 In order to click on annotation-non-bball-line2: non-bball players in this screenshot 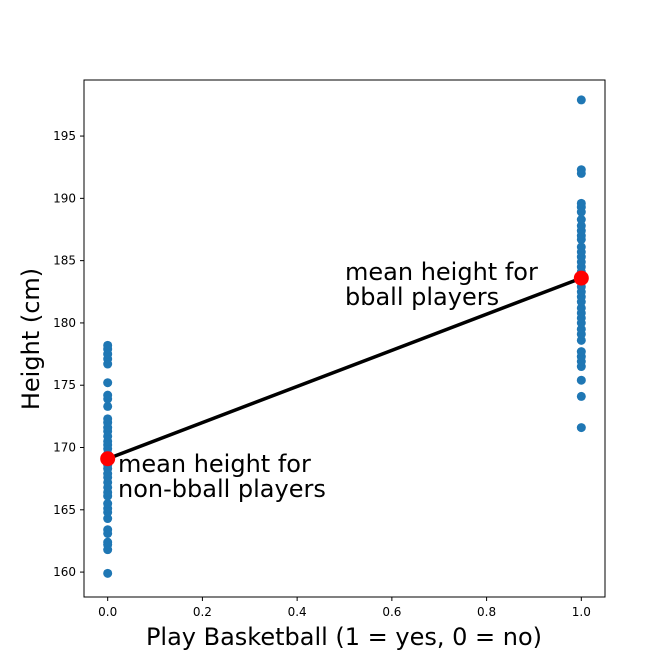, I will do `click(222, 489)`.